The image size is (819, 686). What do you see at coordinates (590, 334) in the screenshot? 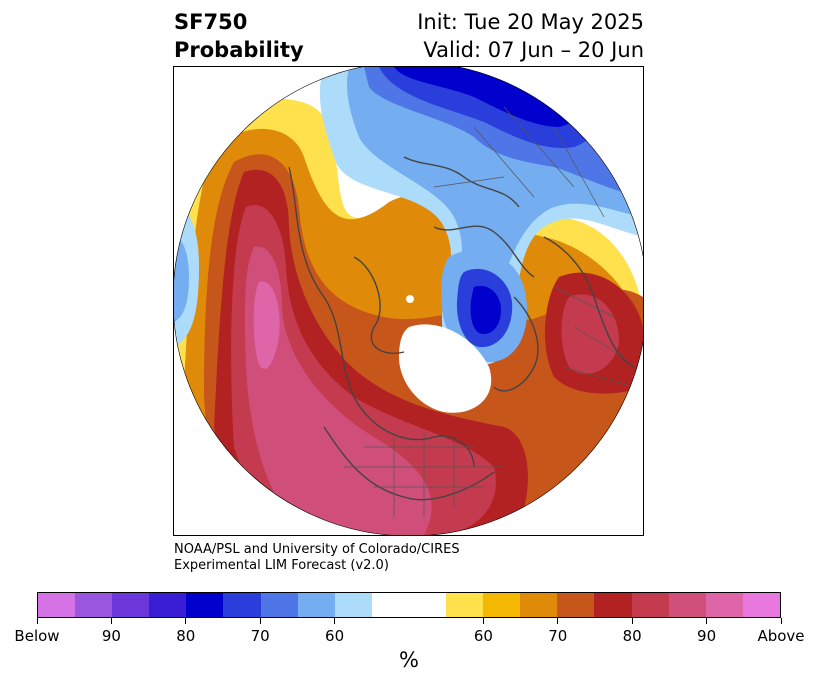
I see `field-above-europe-core` at bounding box center [590, 334].